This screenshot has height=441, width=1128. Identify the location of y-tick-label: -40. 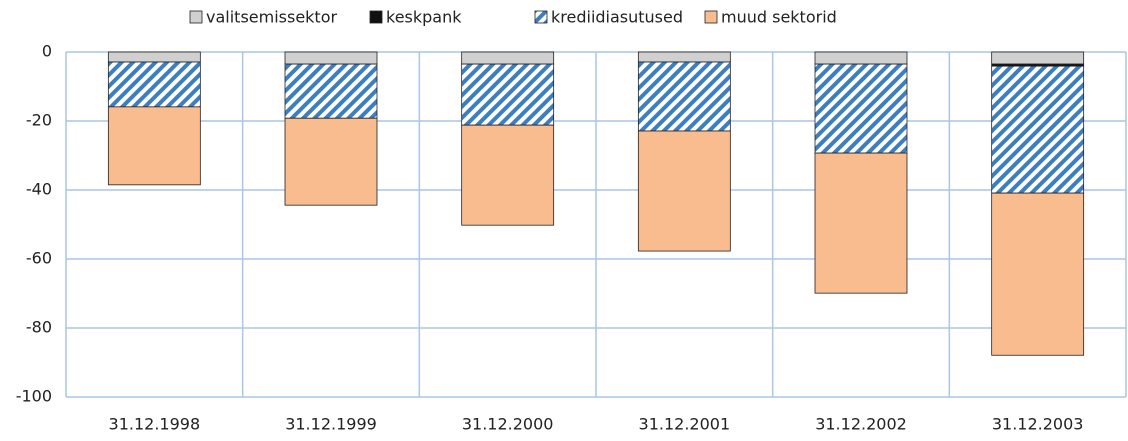
(39, 189).